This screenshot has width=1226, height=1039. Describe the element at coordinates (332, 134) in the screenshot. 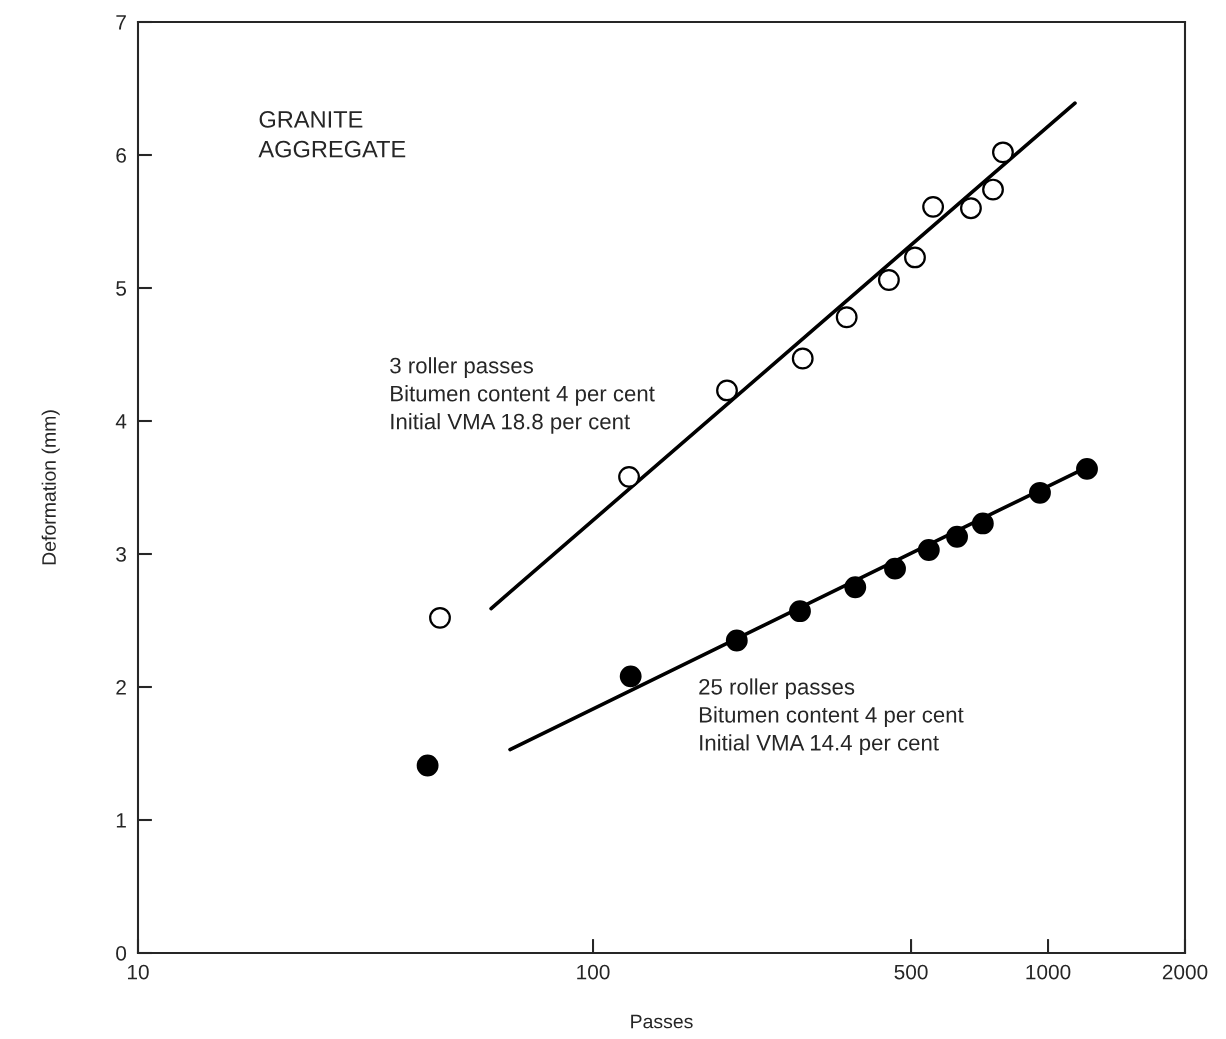

I see `annotation: GRANITE AGGREGATE` at that location.